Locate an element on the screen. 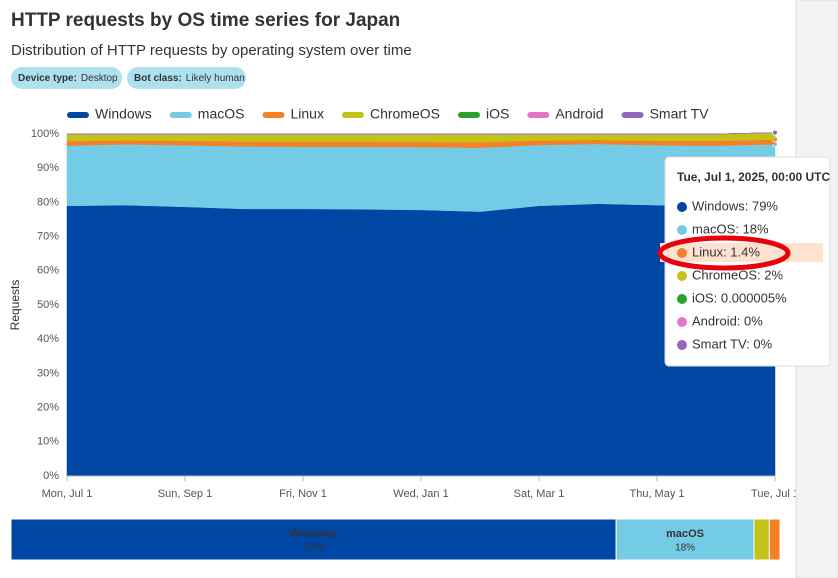 The height and width of the screenshot is (578, 838). tooltip-entry: Android: 0% is located at coordinates (727, 320).